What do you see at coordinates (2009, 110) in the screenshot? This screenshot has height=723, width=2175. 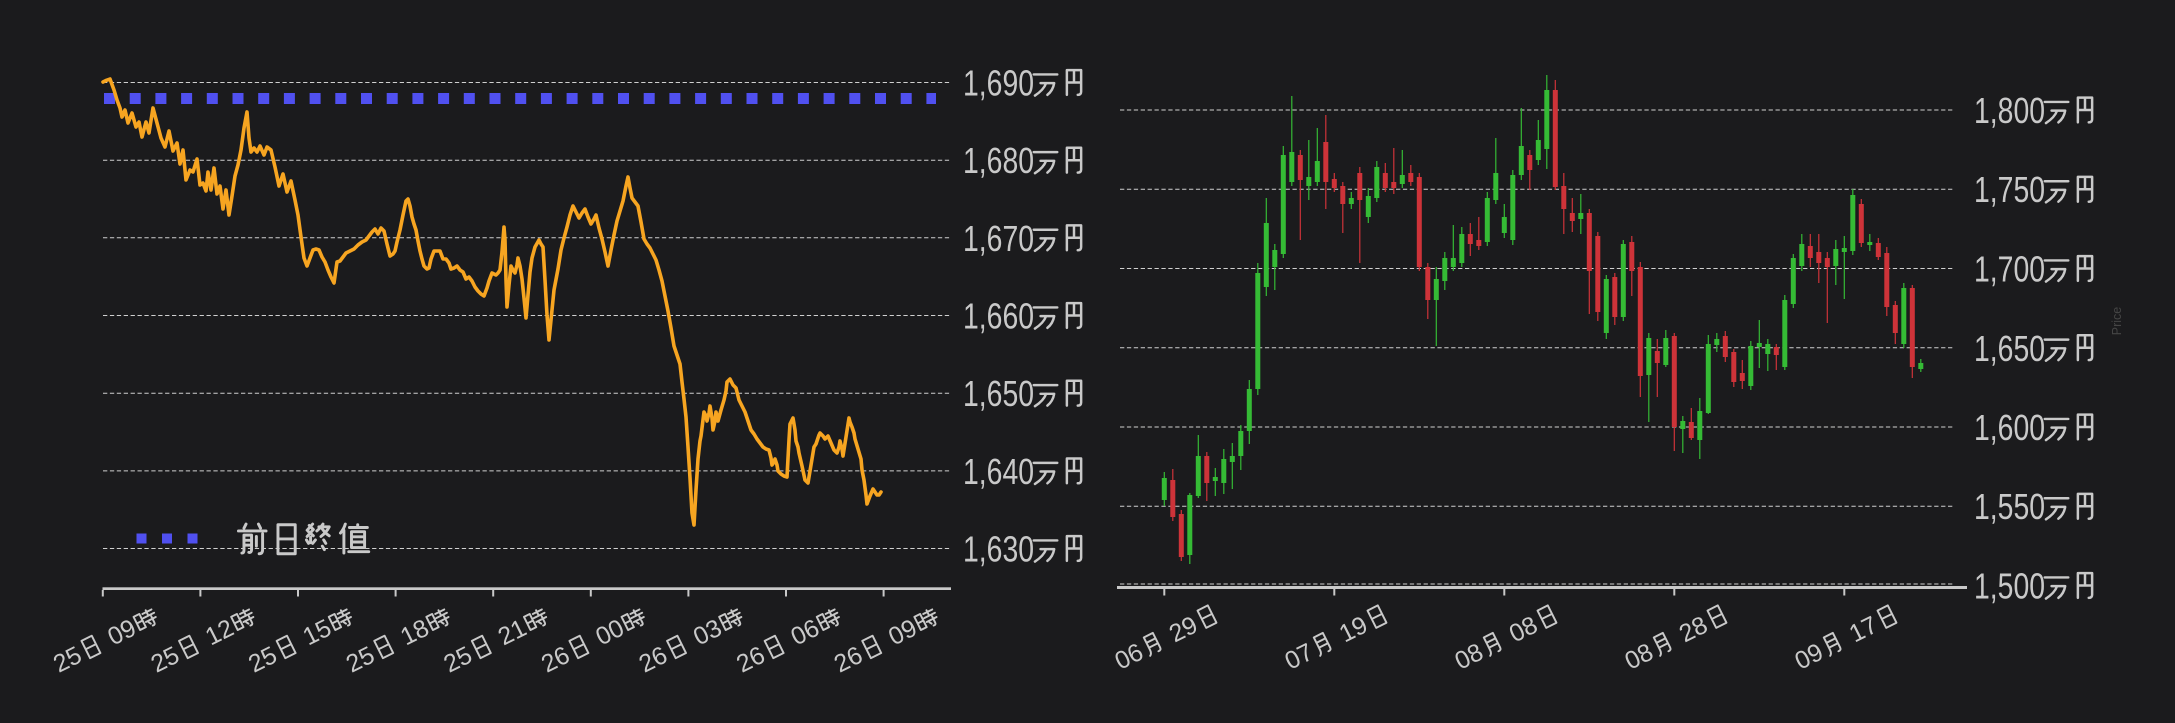 I see `svg-text: 1,800` at bounding box center [2009, 110].